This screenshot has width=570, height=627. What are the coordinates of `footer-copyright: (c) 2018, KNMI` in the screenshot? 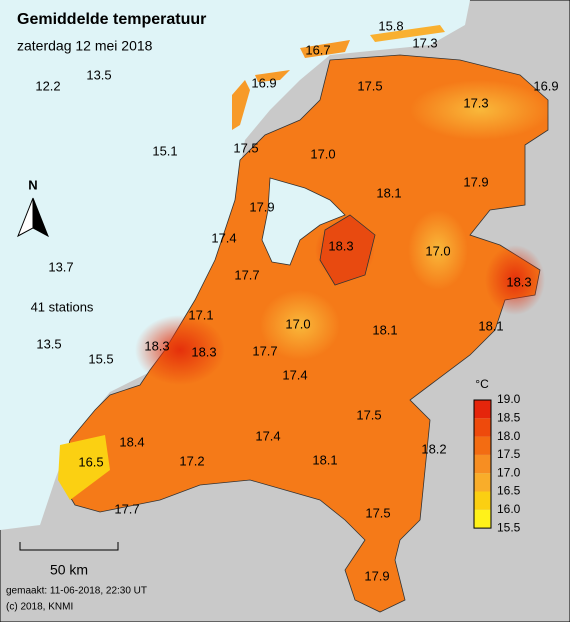 It's located at (39, 607).